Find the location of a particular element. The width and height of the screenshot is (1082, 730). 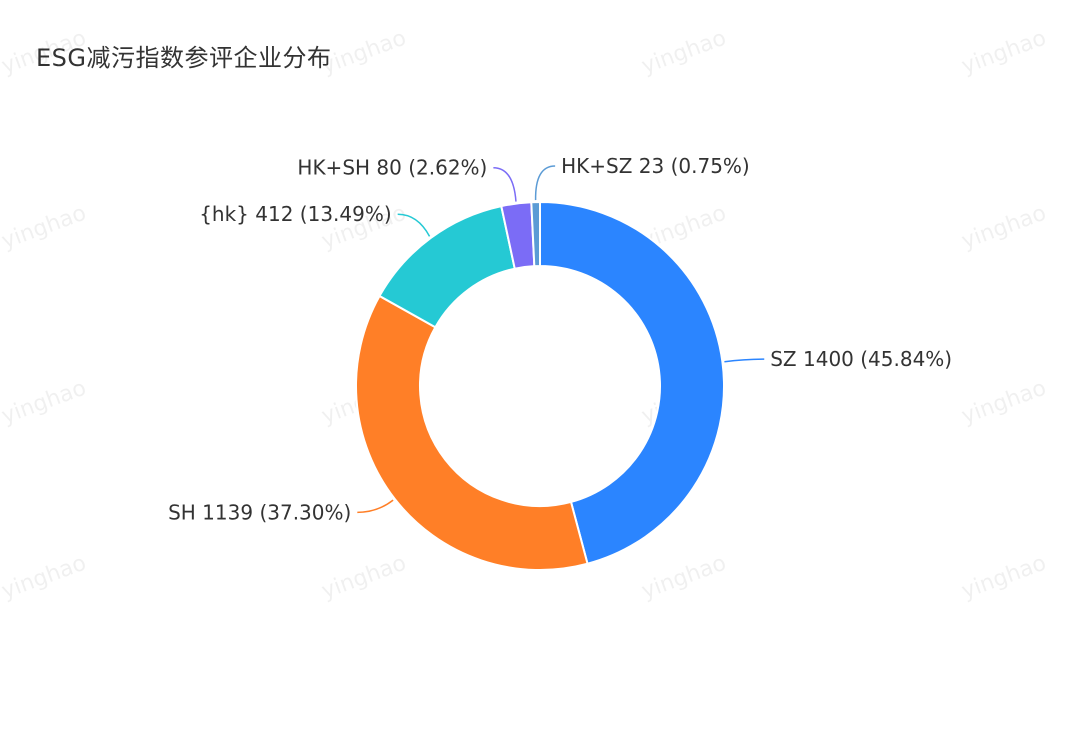

slice-label-3: HK+SH 80 (2.62%) is located at coordinates (392, 168).